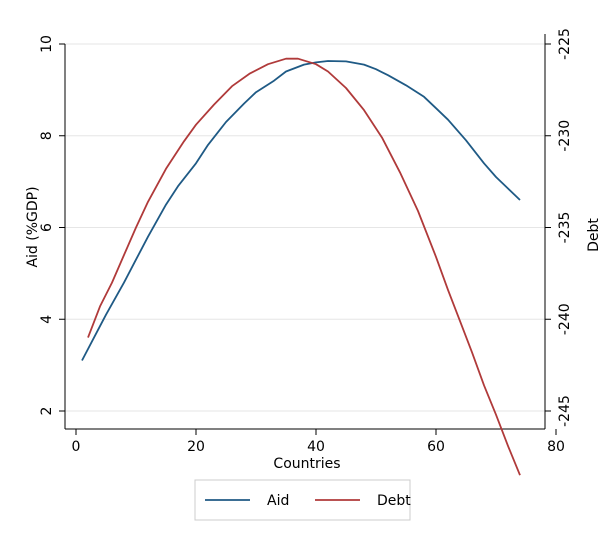 This screenshot has width=600, height=533. I want to click on y-left-tick-label-1: 4, so click(47, 319).